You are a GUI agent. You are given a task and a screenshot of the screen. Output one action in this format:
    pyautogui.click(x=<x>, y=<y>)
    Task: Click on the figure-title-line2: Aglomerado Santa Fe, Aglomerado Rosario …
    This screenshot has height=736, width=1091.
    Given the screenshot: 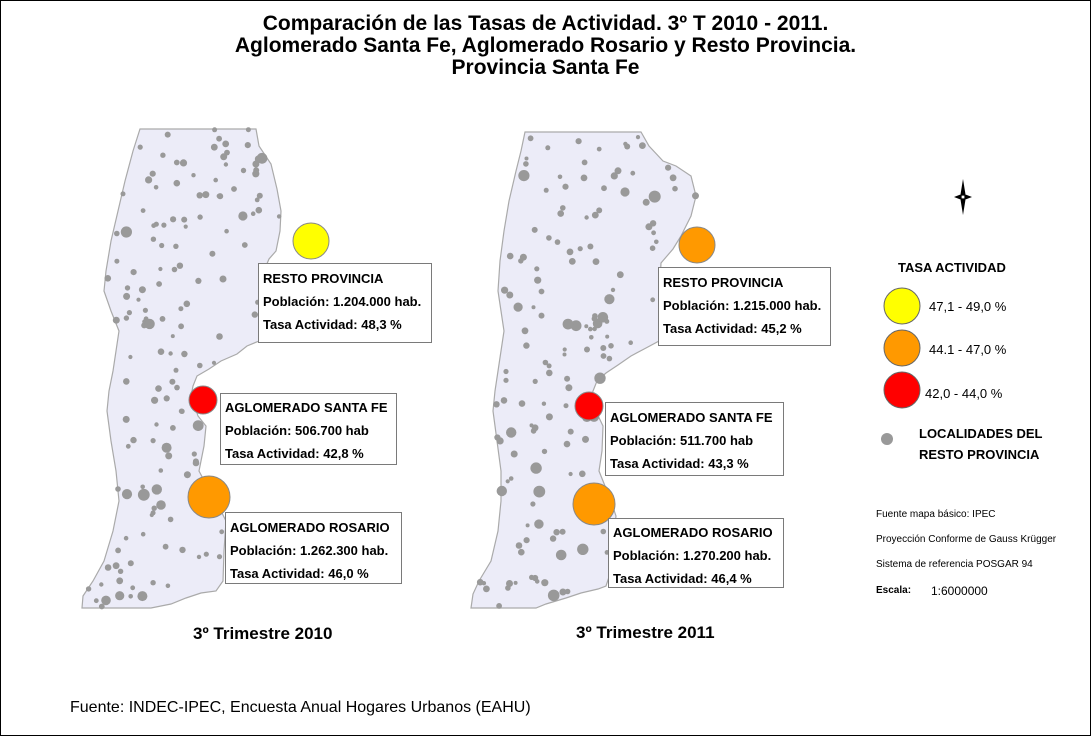 What is the action you would take?
    pyautogui.click(x=545, y=45)
    